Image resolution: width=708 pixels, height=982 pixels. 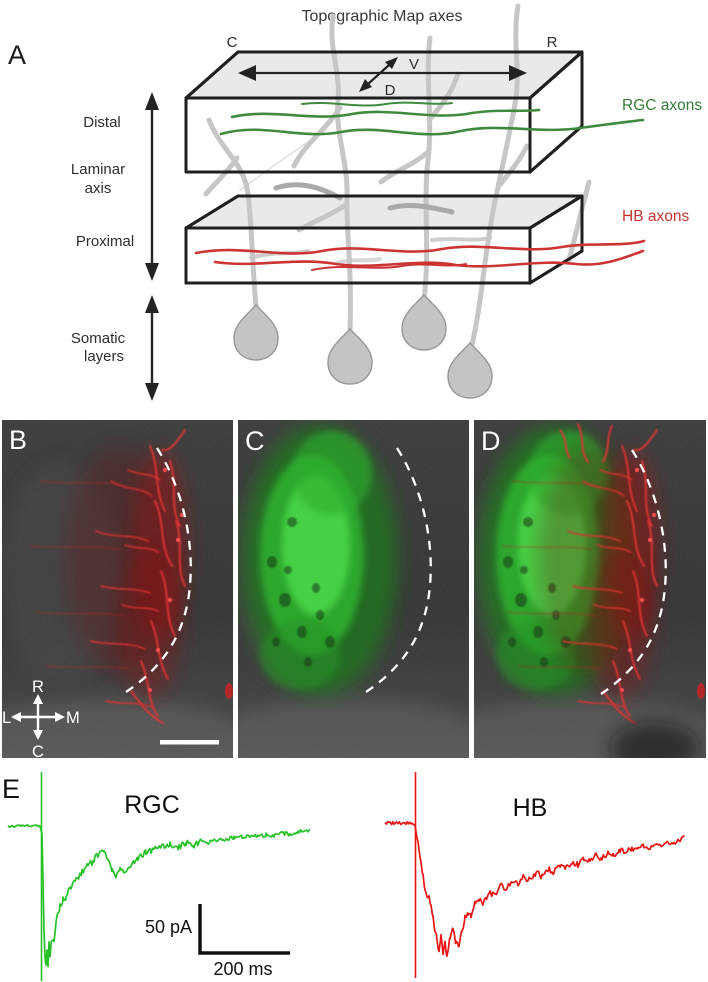 What do you see at coordinates (655, 216) in the screenshot?
I see `legend-hb-axons: HB axons` at bounding box center [655, 216].